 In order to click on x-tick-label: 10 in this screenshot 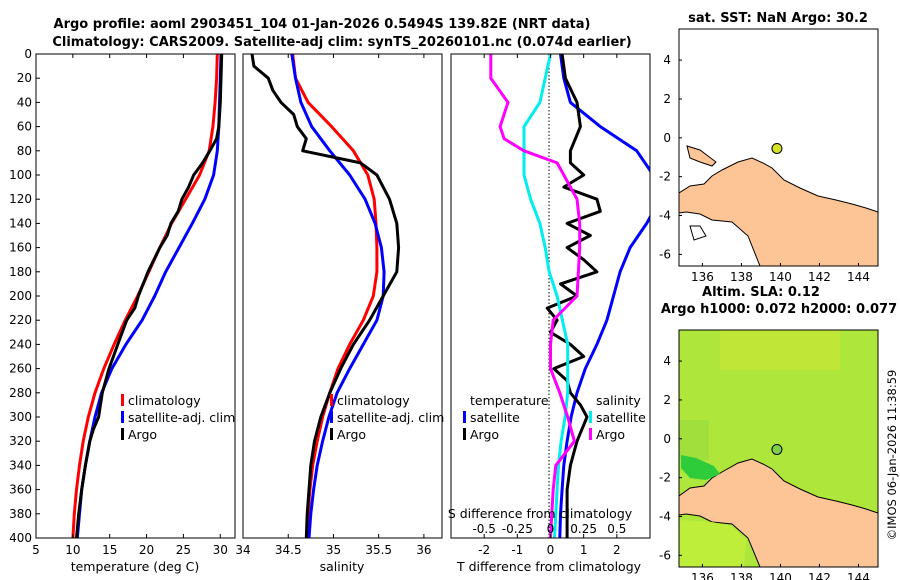, I will do `click(72, 550)`.